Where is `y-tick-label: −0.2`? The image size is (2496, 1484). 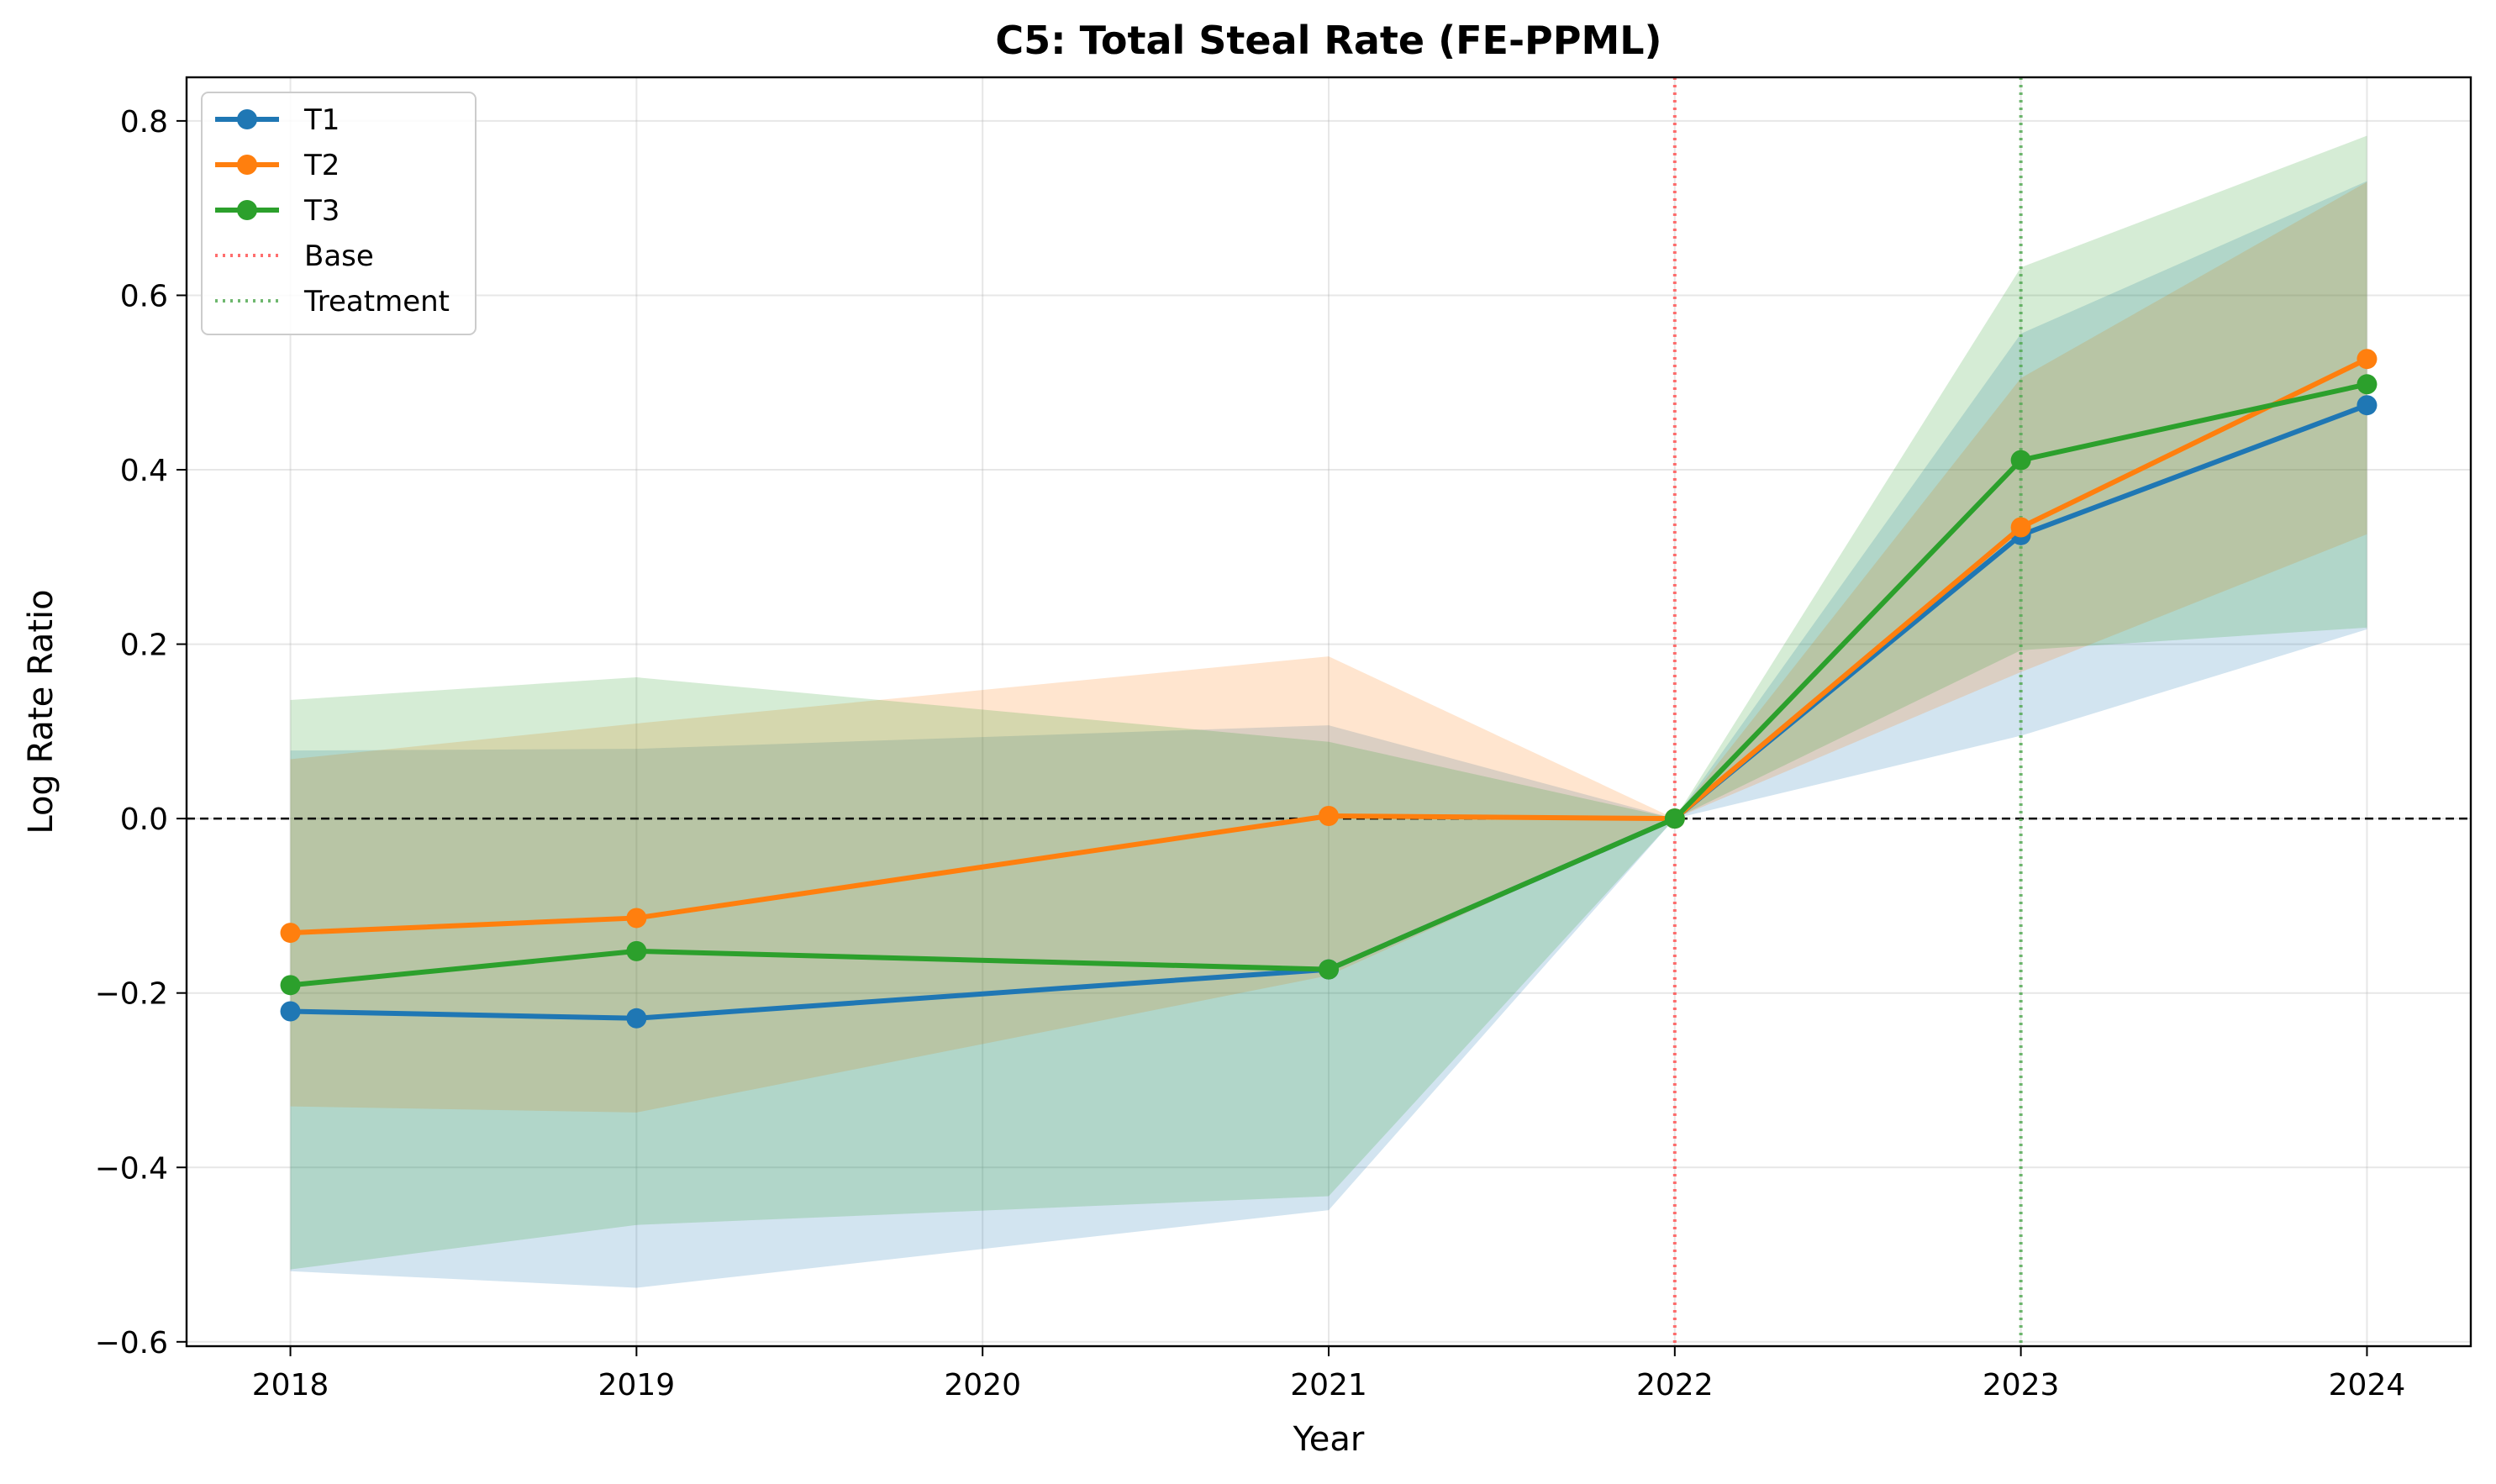
y-tick-label: −0.2 is located at coordinates (131, 994).